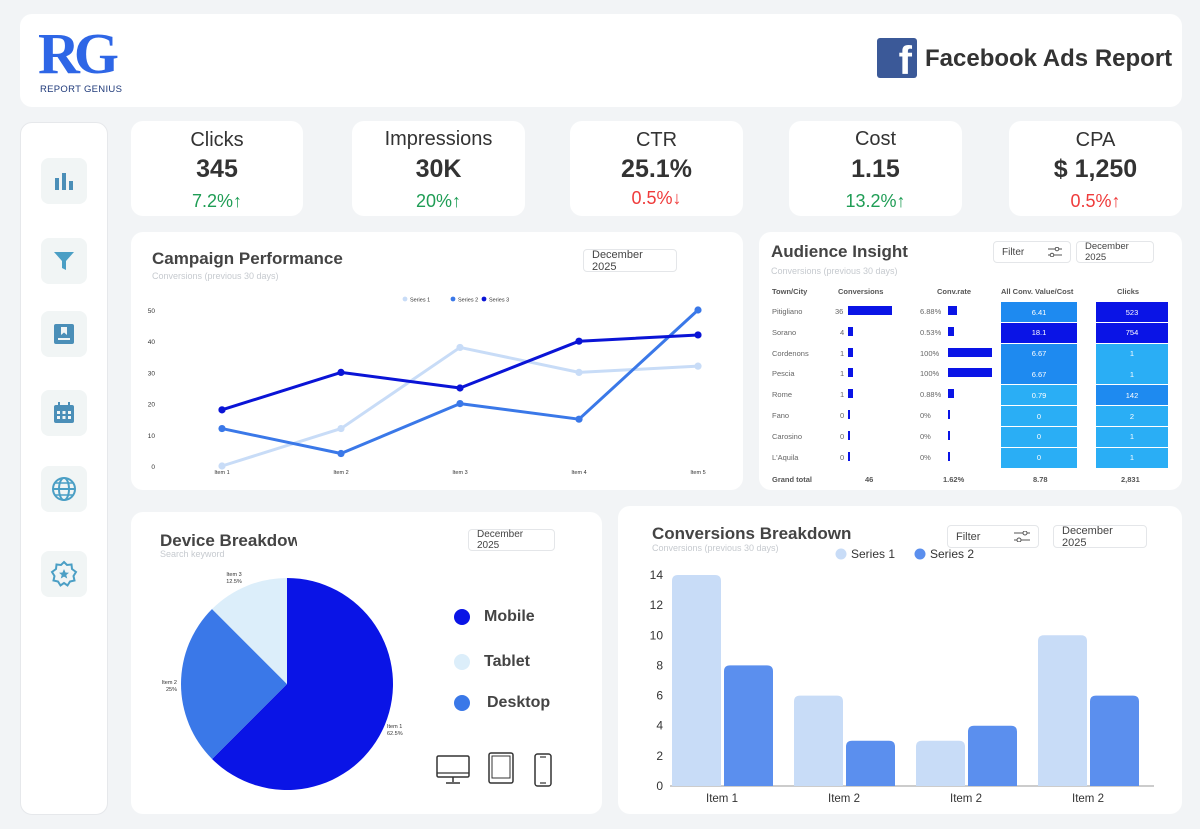 Image resolution: width=1200 pixels, height=829 pixels. I want to click on audience-date-select: December 2025, so click(1115, 252).